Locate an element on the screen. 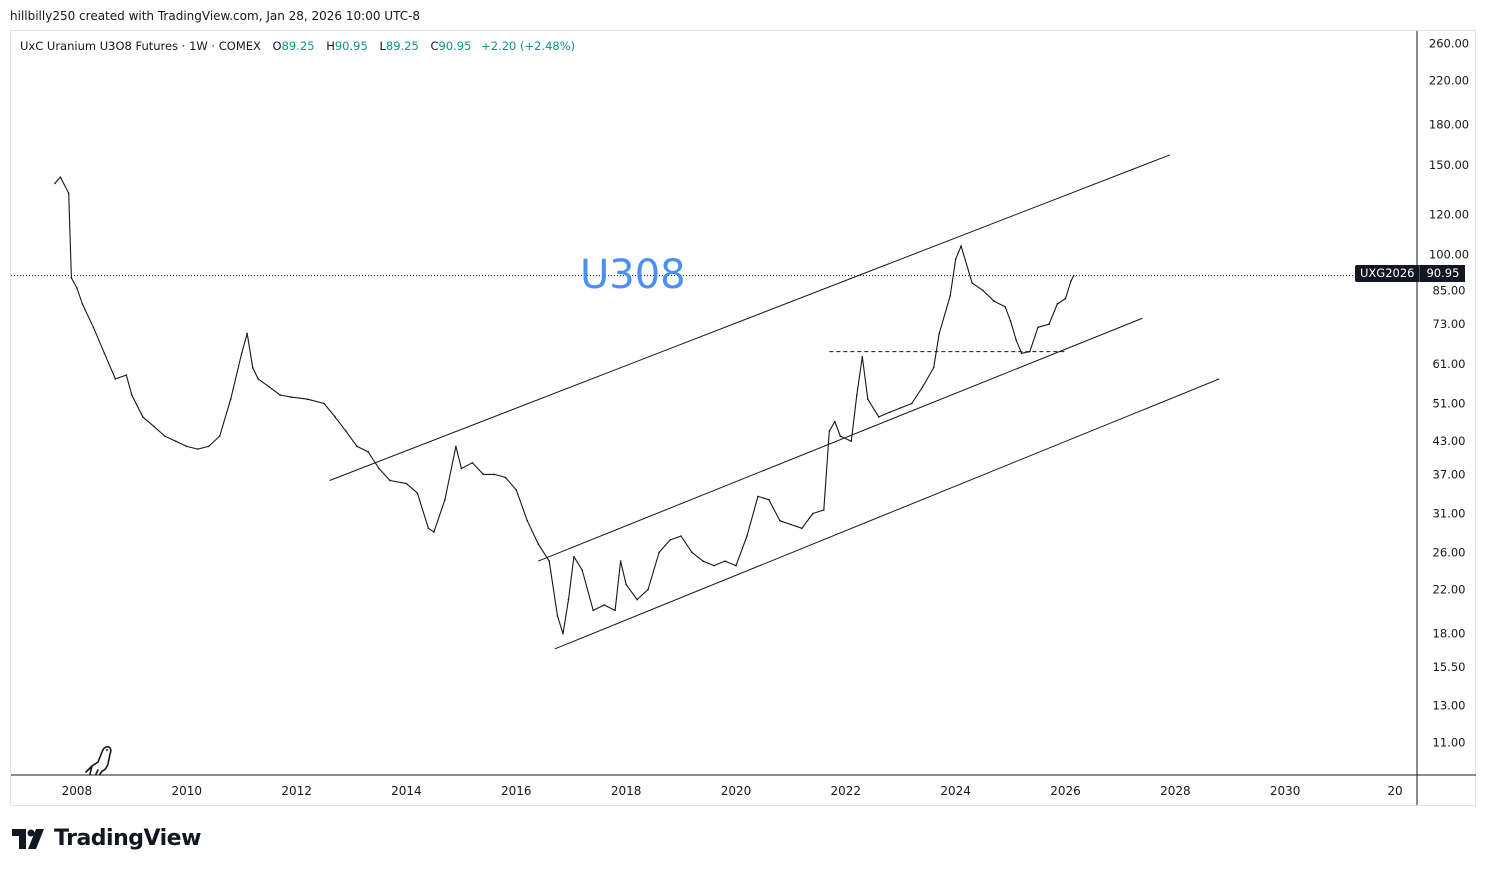 This screenshot has height=872, width=1487. high-key: H is located at coordinates (330, 46).